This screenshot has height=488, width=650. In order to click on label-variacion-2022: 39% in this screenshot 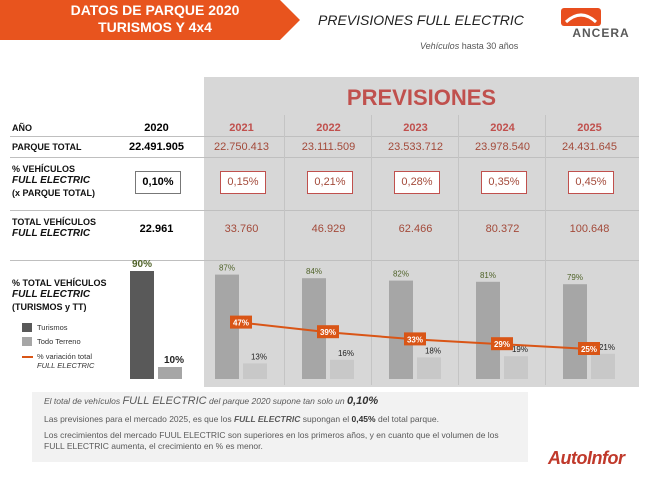, I will do `click(328, 332)`.